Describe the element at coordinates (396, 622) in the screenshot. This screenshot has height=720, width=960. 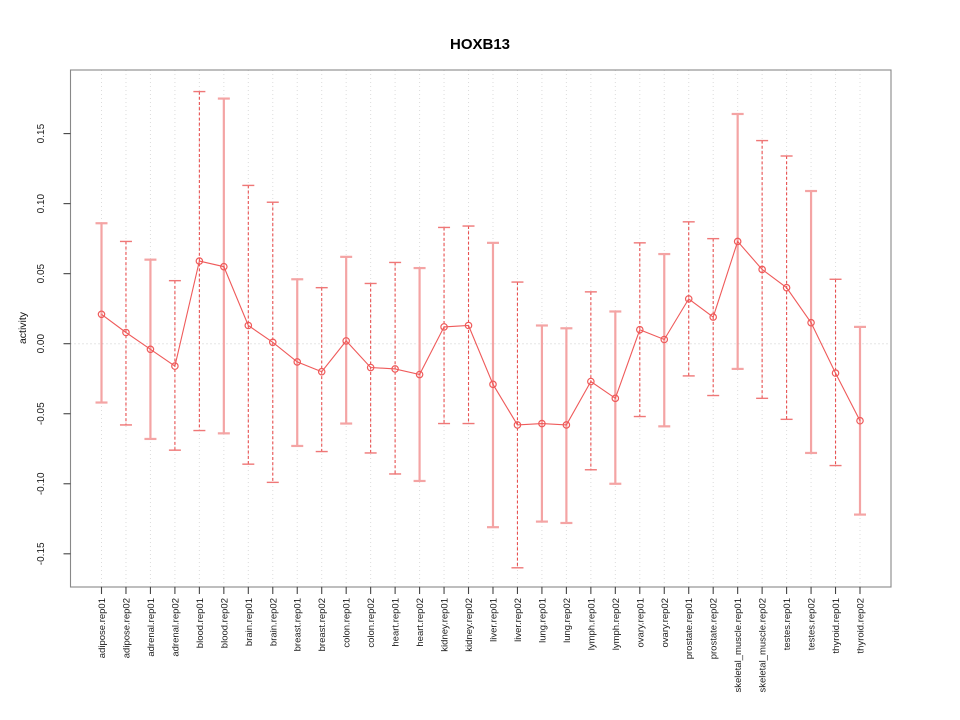
I see `x-tick-label: heart.rep01` at that location.